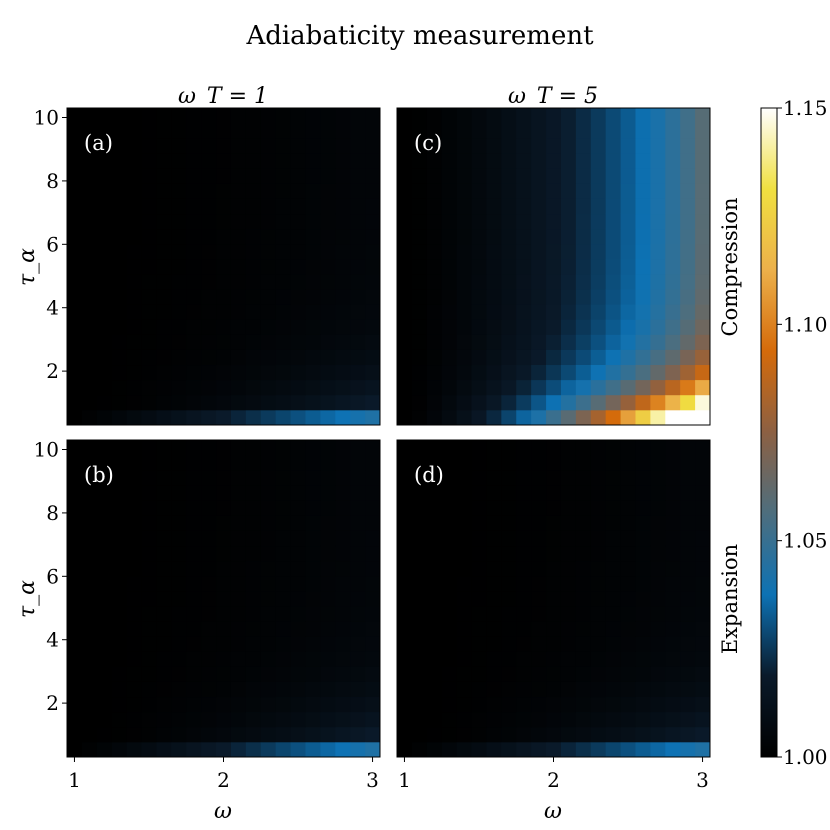 Image resolution: width=830 pixels, height=830 pixels. I want to click on y-axis-label-bottom: τ_α, so click(27, 599).